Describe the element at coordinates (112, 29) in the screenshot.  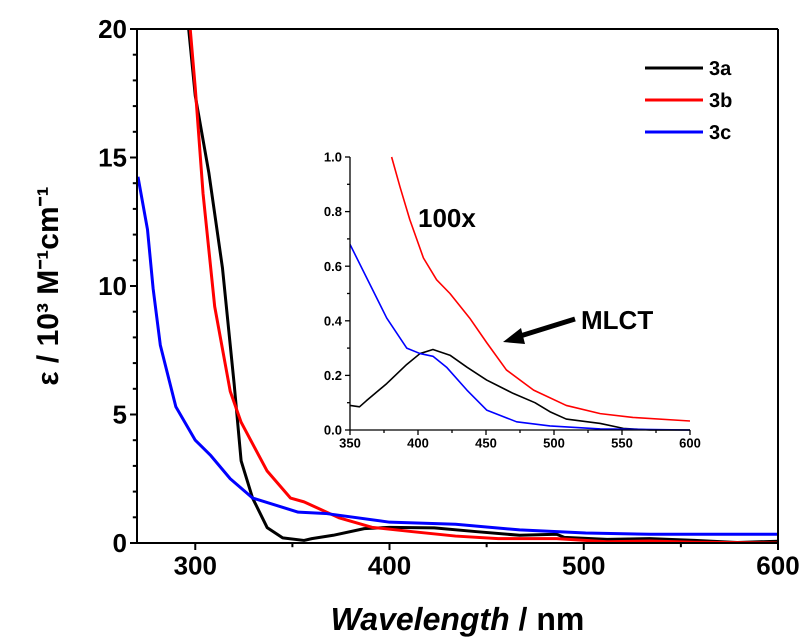
I see `y-tick-label: 20` at that location.